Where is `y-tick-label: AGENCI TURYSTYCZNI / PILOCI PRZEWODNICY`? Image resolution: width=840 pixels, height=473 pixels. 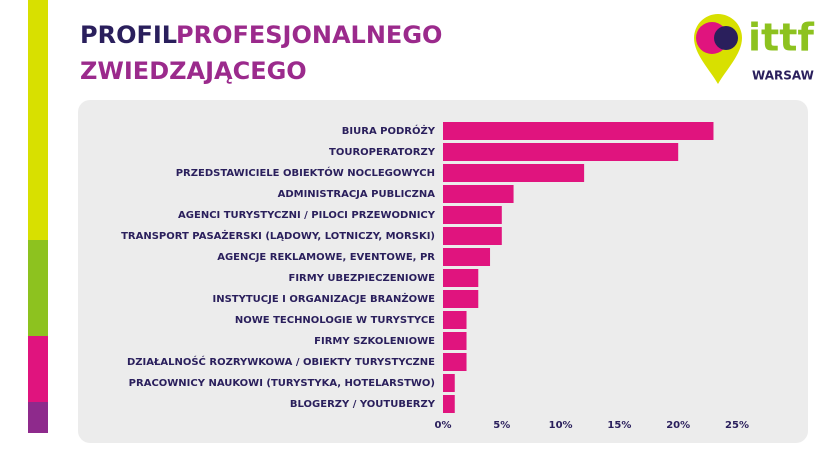
y-tick-label: AGENCI TURYSTYCZNI / PILOCI PRZEWODNICY is located at coordinates (307, 215).